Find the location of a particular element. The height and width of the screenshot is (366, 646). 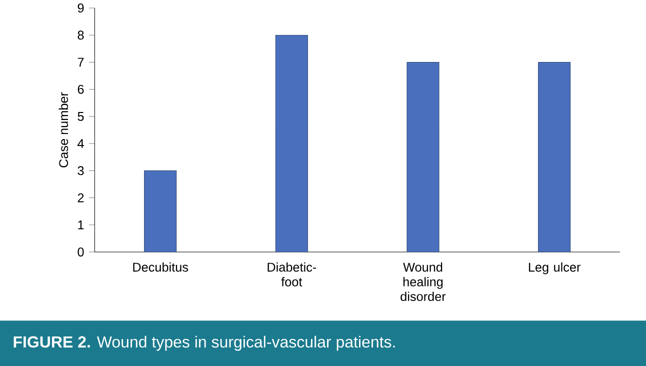

y-tick-label: 4 is located at coordinates (81, 143).